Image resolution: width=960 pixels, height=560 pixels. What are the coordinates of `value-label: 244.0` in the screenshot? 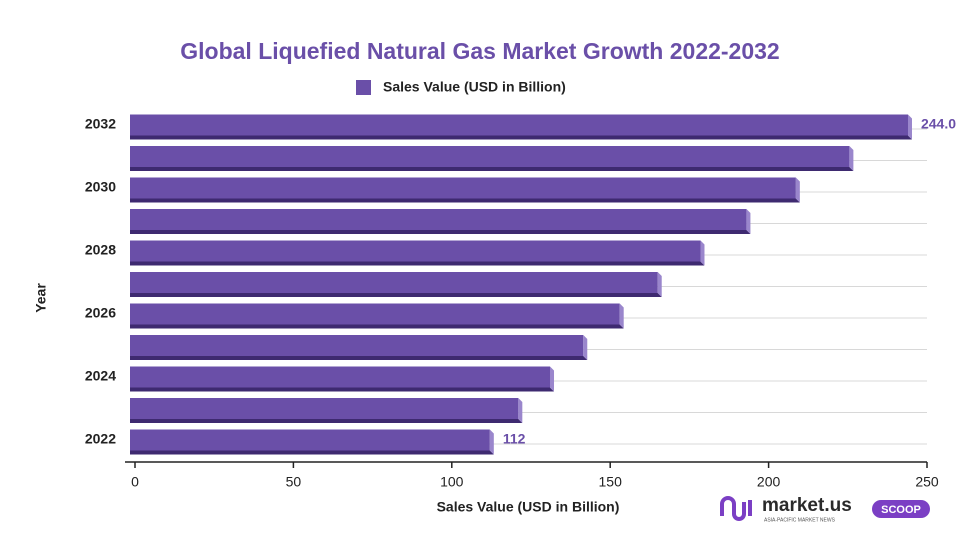 It's located at (938, 124).